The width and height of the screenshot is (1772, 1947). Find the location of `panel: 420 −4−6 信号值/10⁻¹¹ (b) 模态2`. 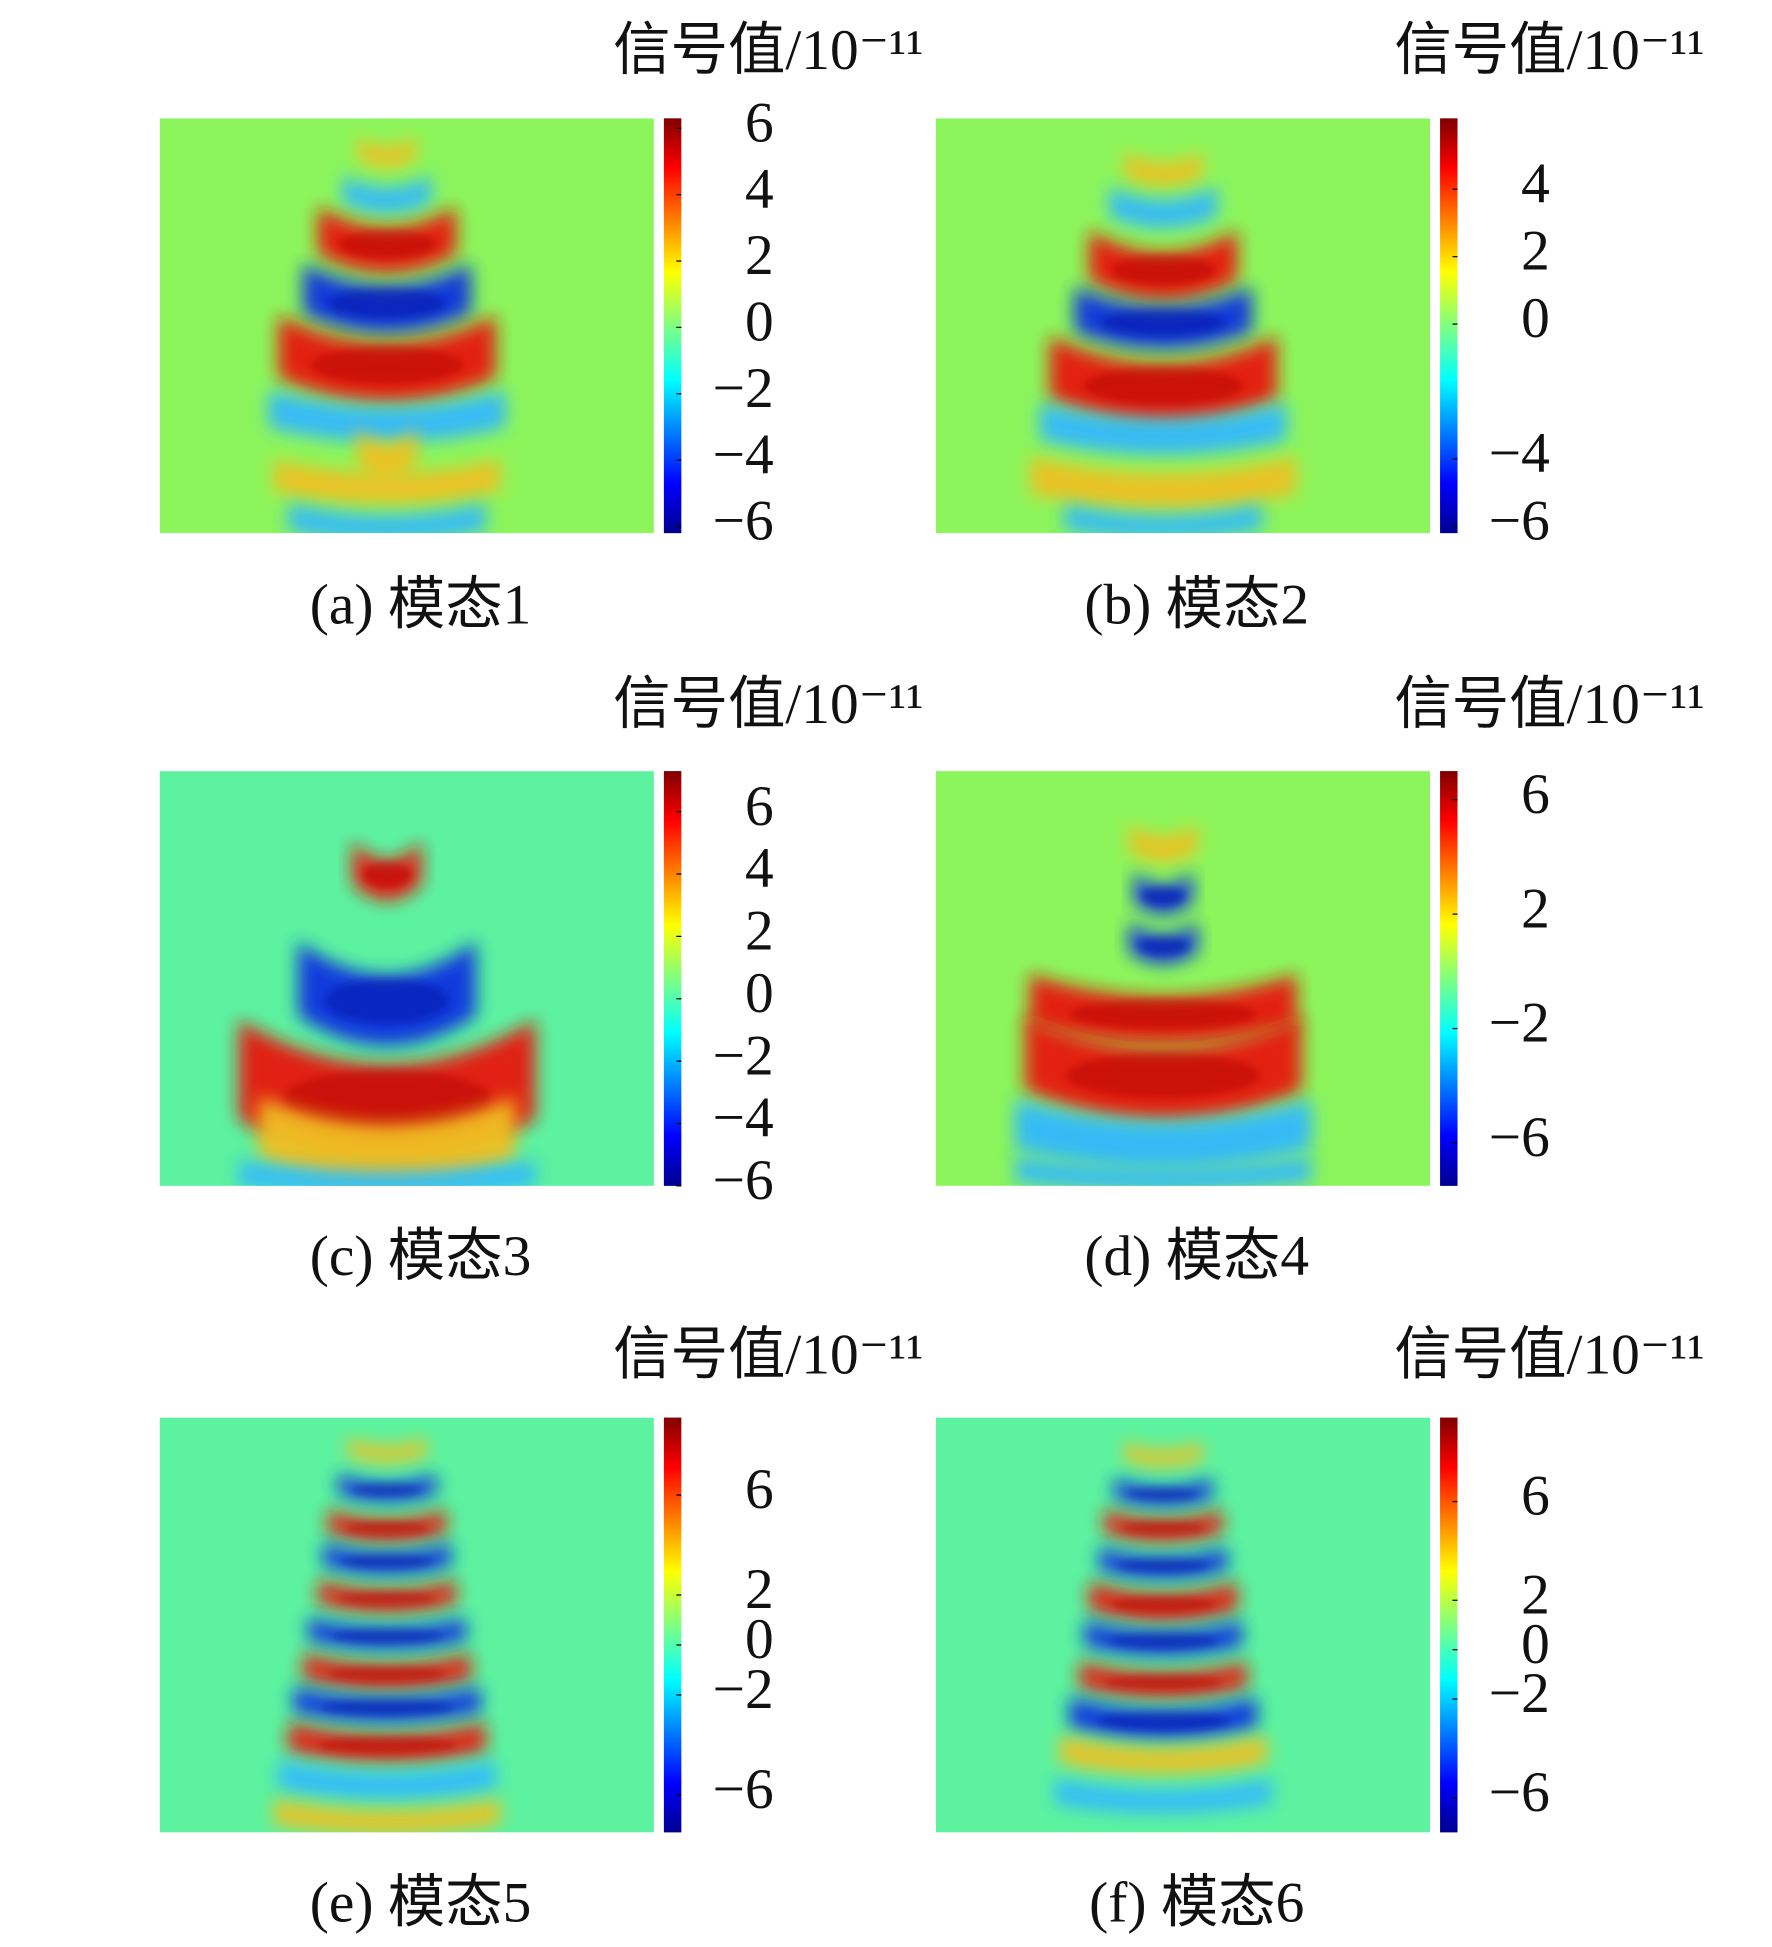

panel: 420 −4−6 信号值/10⁻¹¹ (b) 模态2 is located at coordinates (1320, 328).